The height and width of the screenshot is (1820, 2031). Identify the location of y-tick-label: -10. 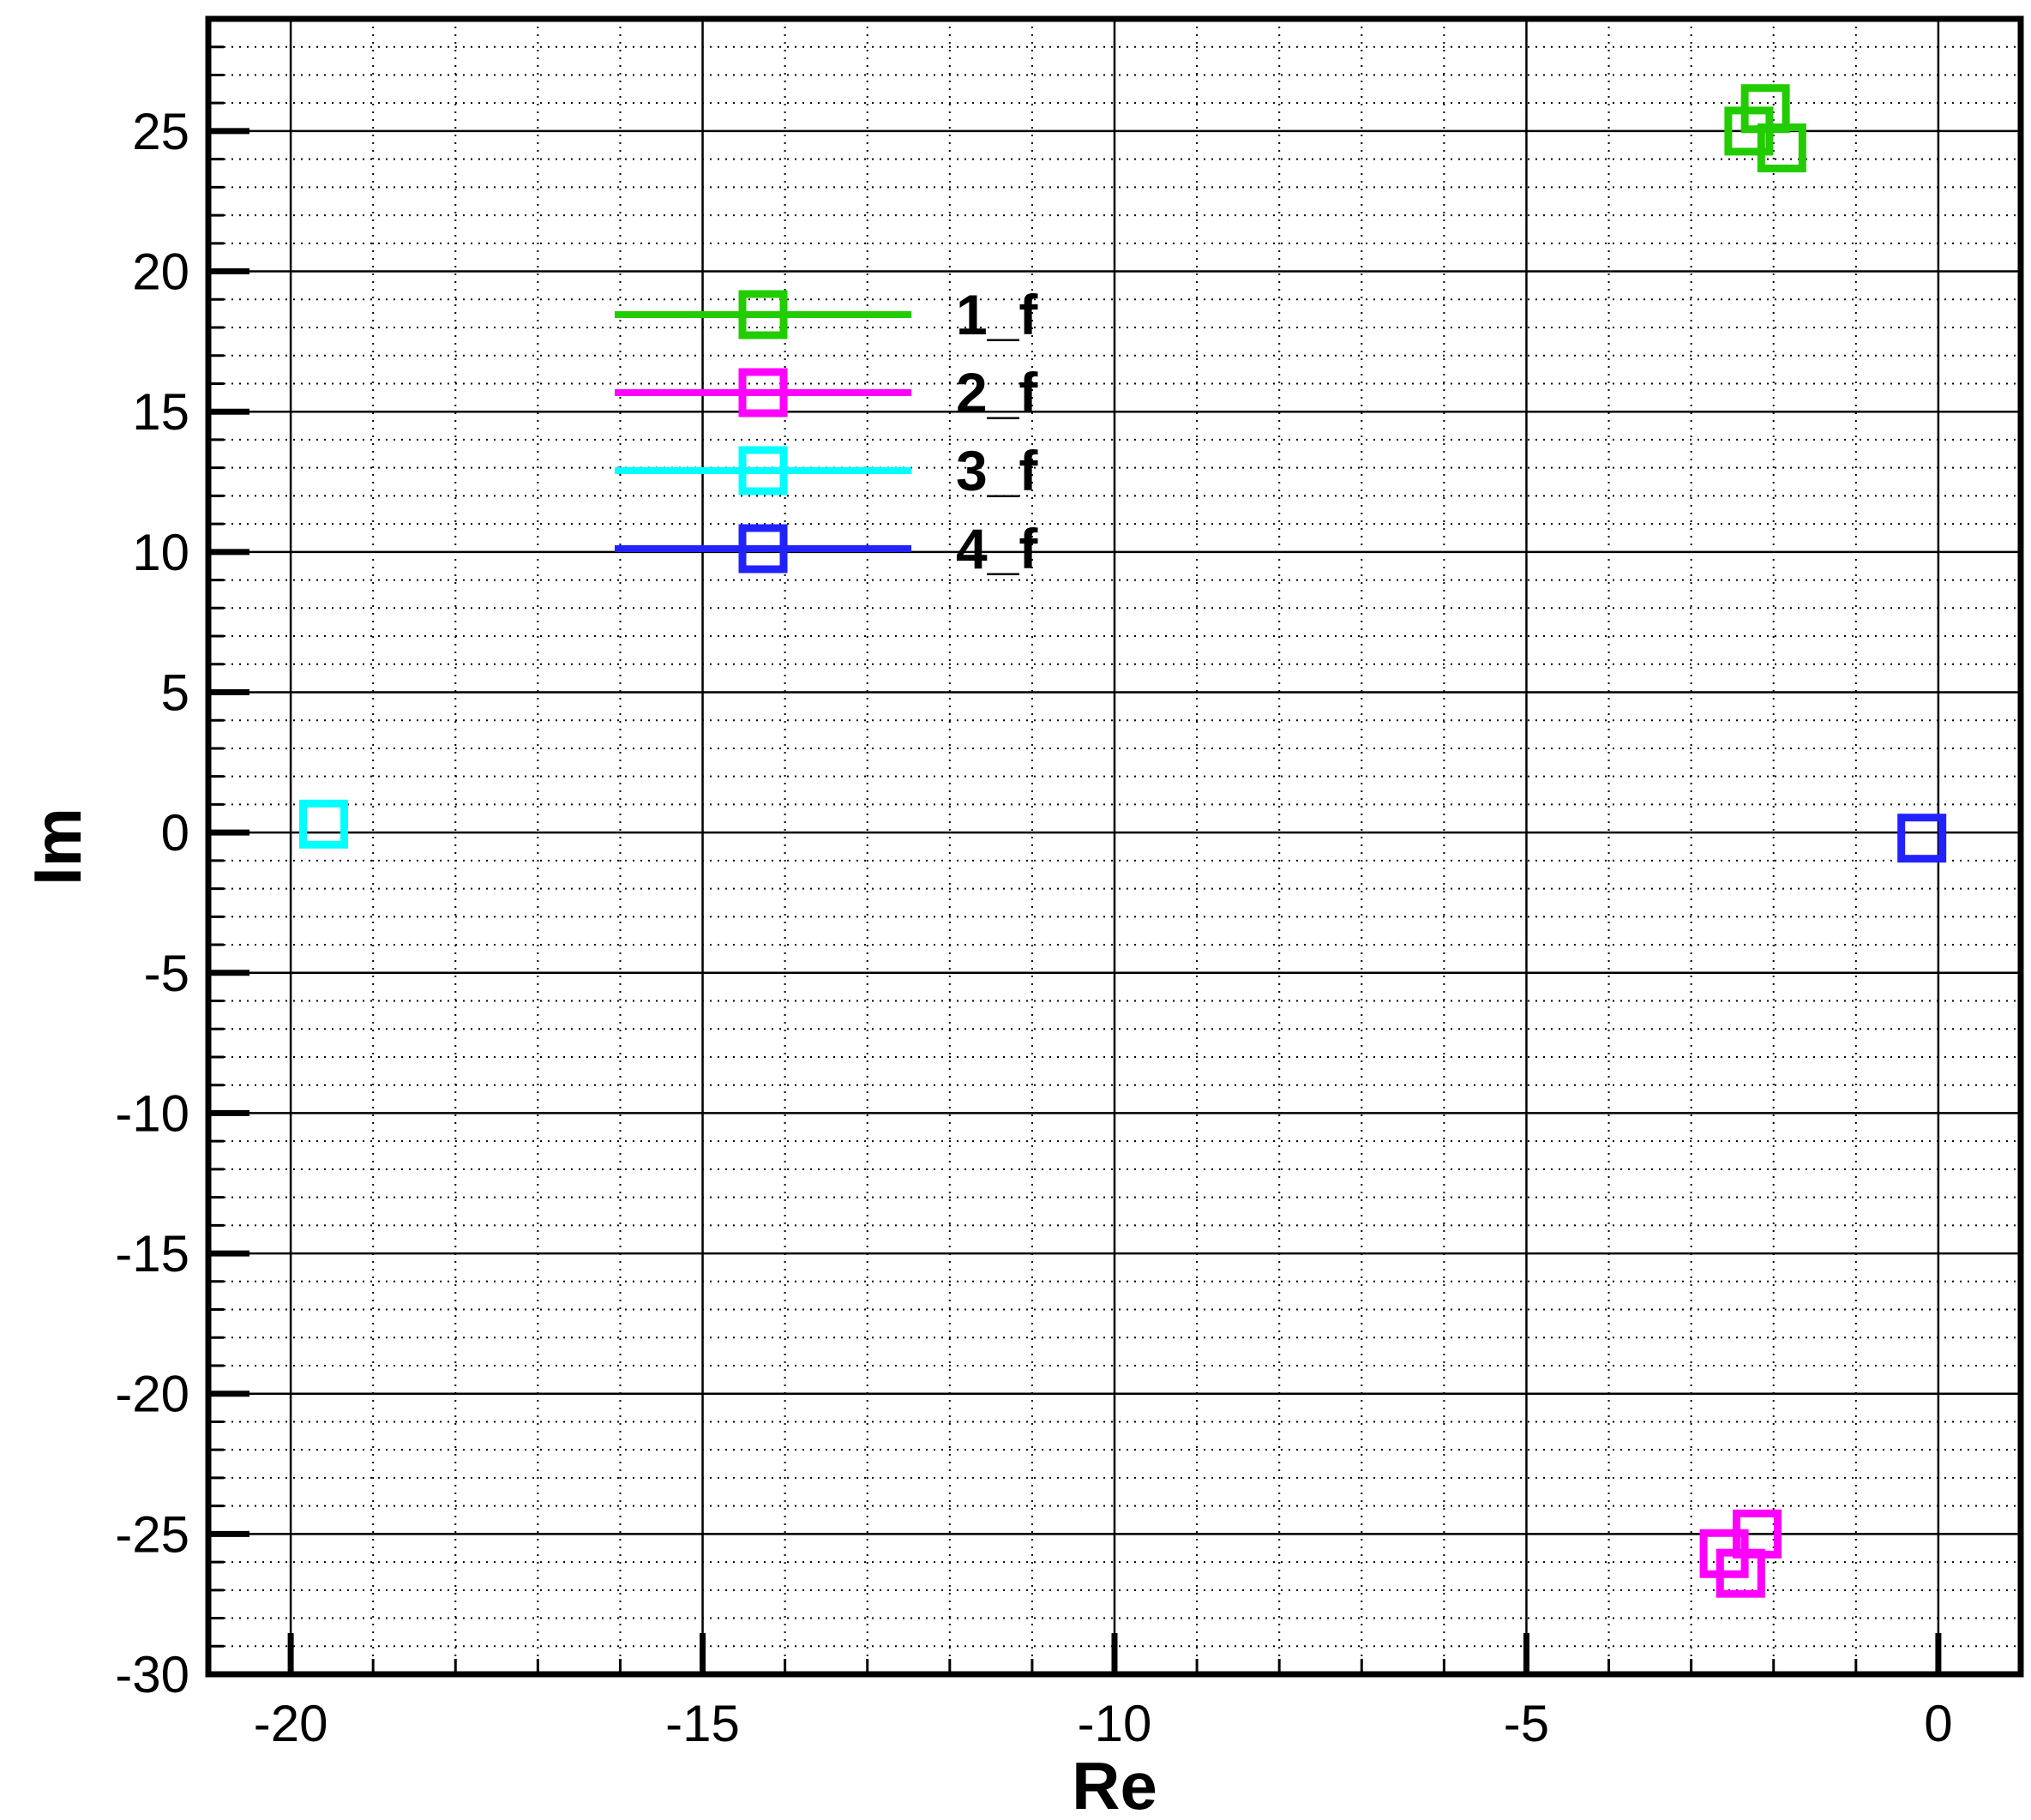
(152, 1113).